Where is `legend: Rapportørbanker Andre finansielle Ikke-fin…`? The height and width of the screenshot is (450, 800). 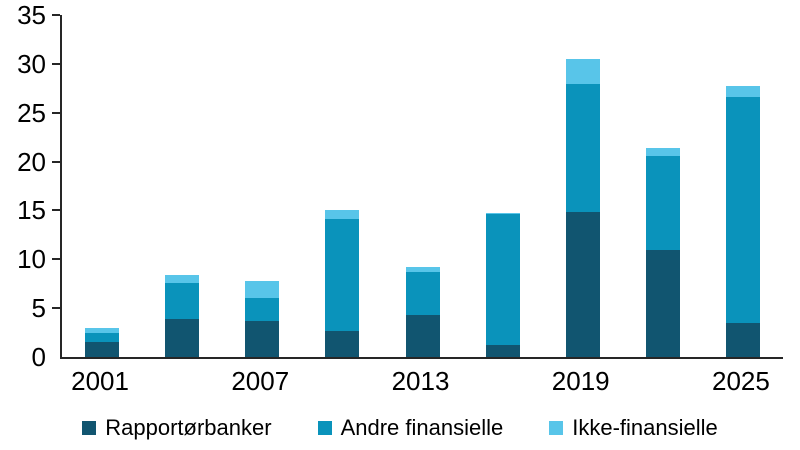
legend: Rapportørbanker Andre finansielle Ikke-fin… is located at coordinates (400, 428).